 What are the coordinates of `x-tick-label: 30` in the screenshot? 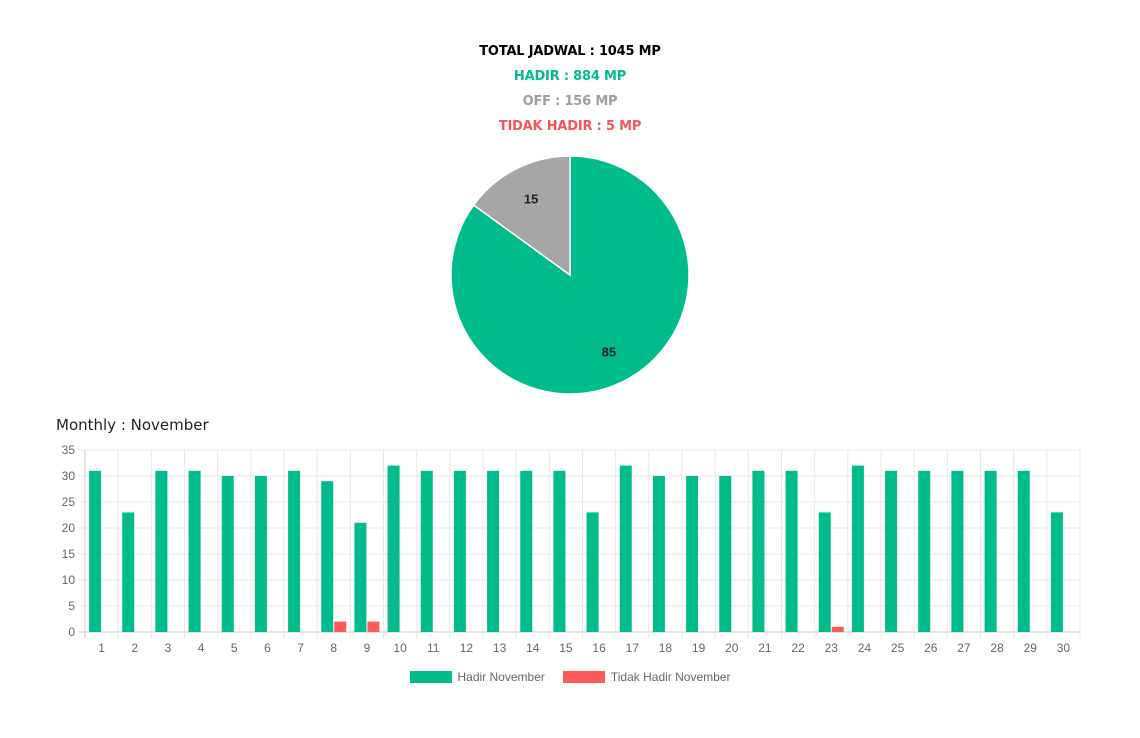 It's located at (1064, 648).